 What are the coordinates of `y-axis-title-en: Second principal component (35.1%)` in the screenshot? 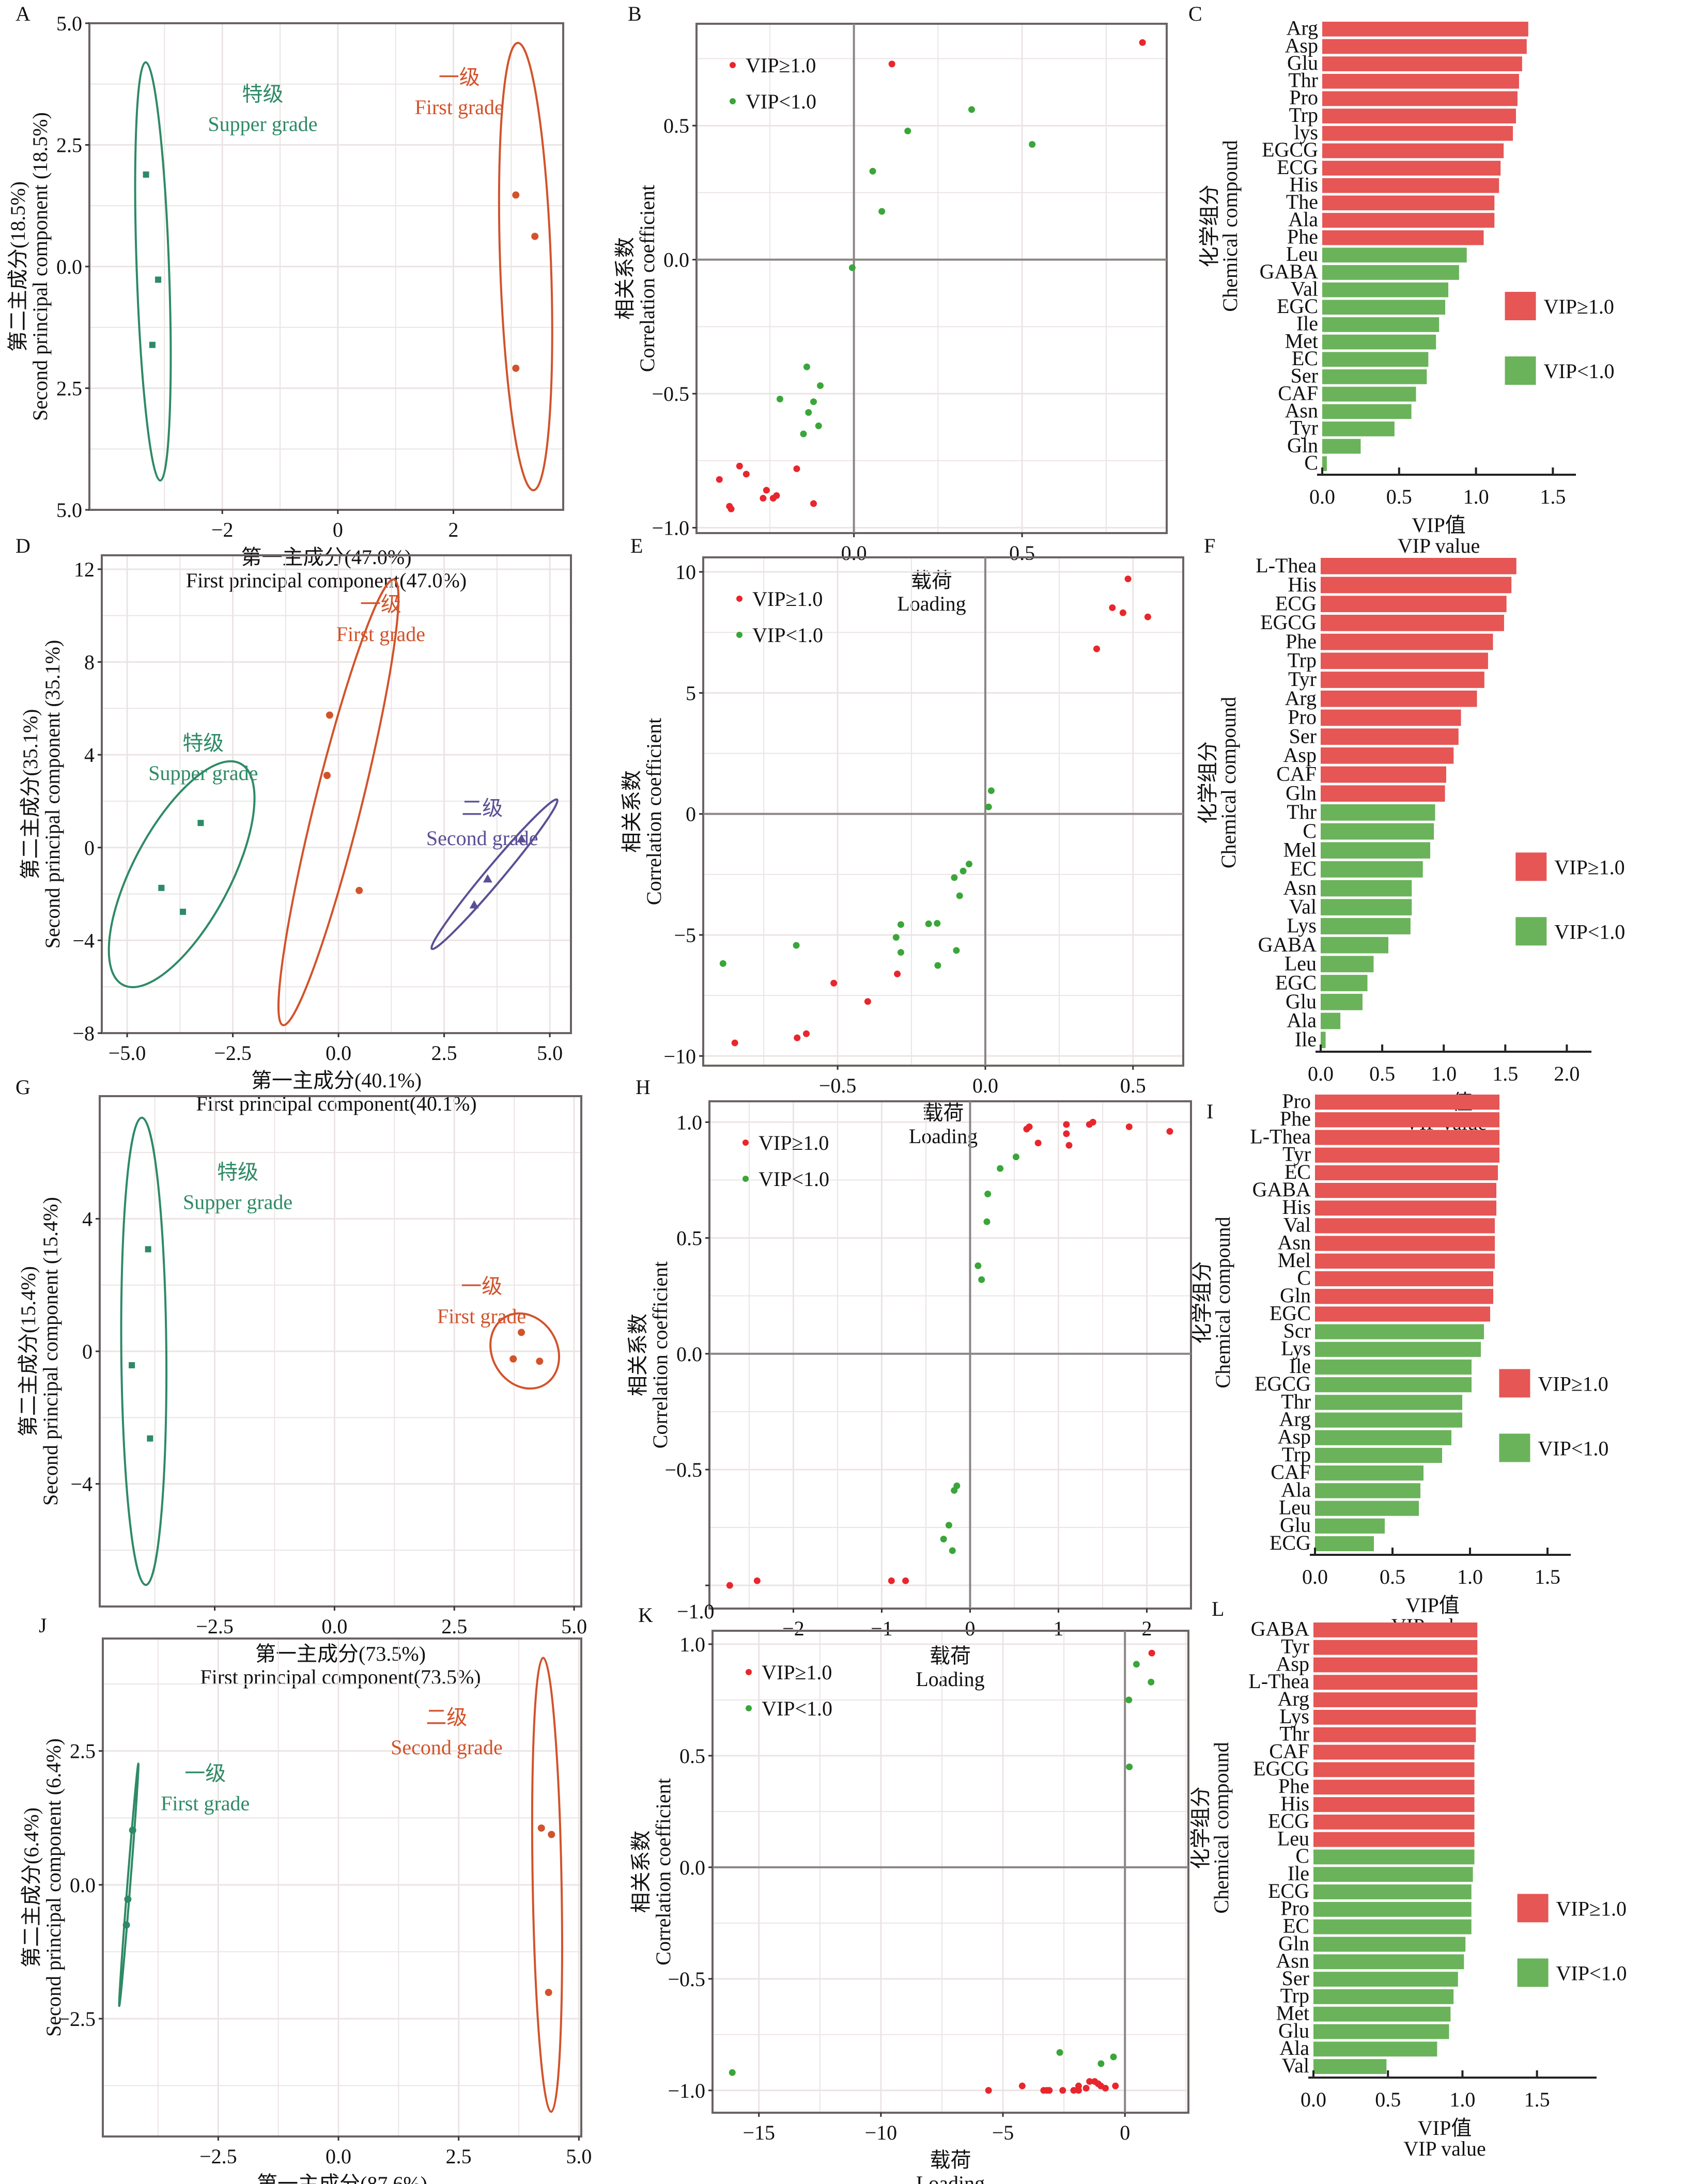 It's located at (52, 794).